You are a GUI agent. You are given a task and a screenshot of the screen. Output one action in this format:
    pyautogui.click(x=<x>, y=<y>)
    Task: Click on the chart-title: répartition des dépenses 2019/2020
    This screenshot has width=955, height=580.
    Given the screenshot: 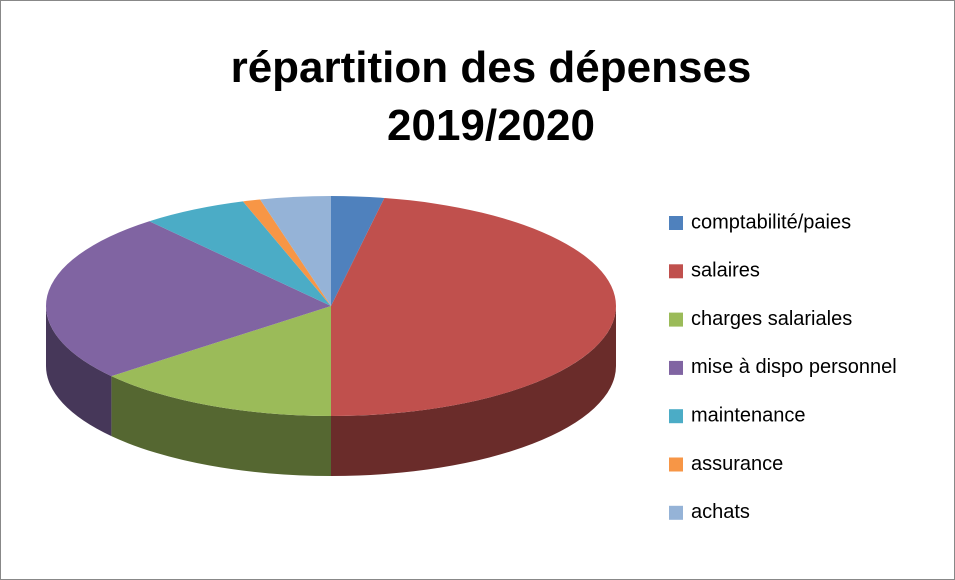 What is the action you would take?
    pyautogui.click(x=491, y=96)
    